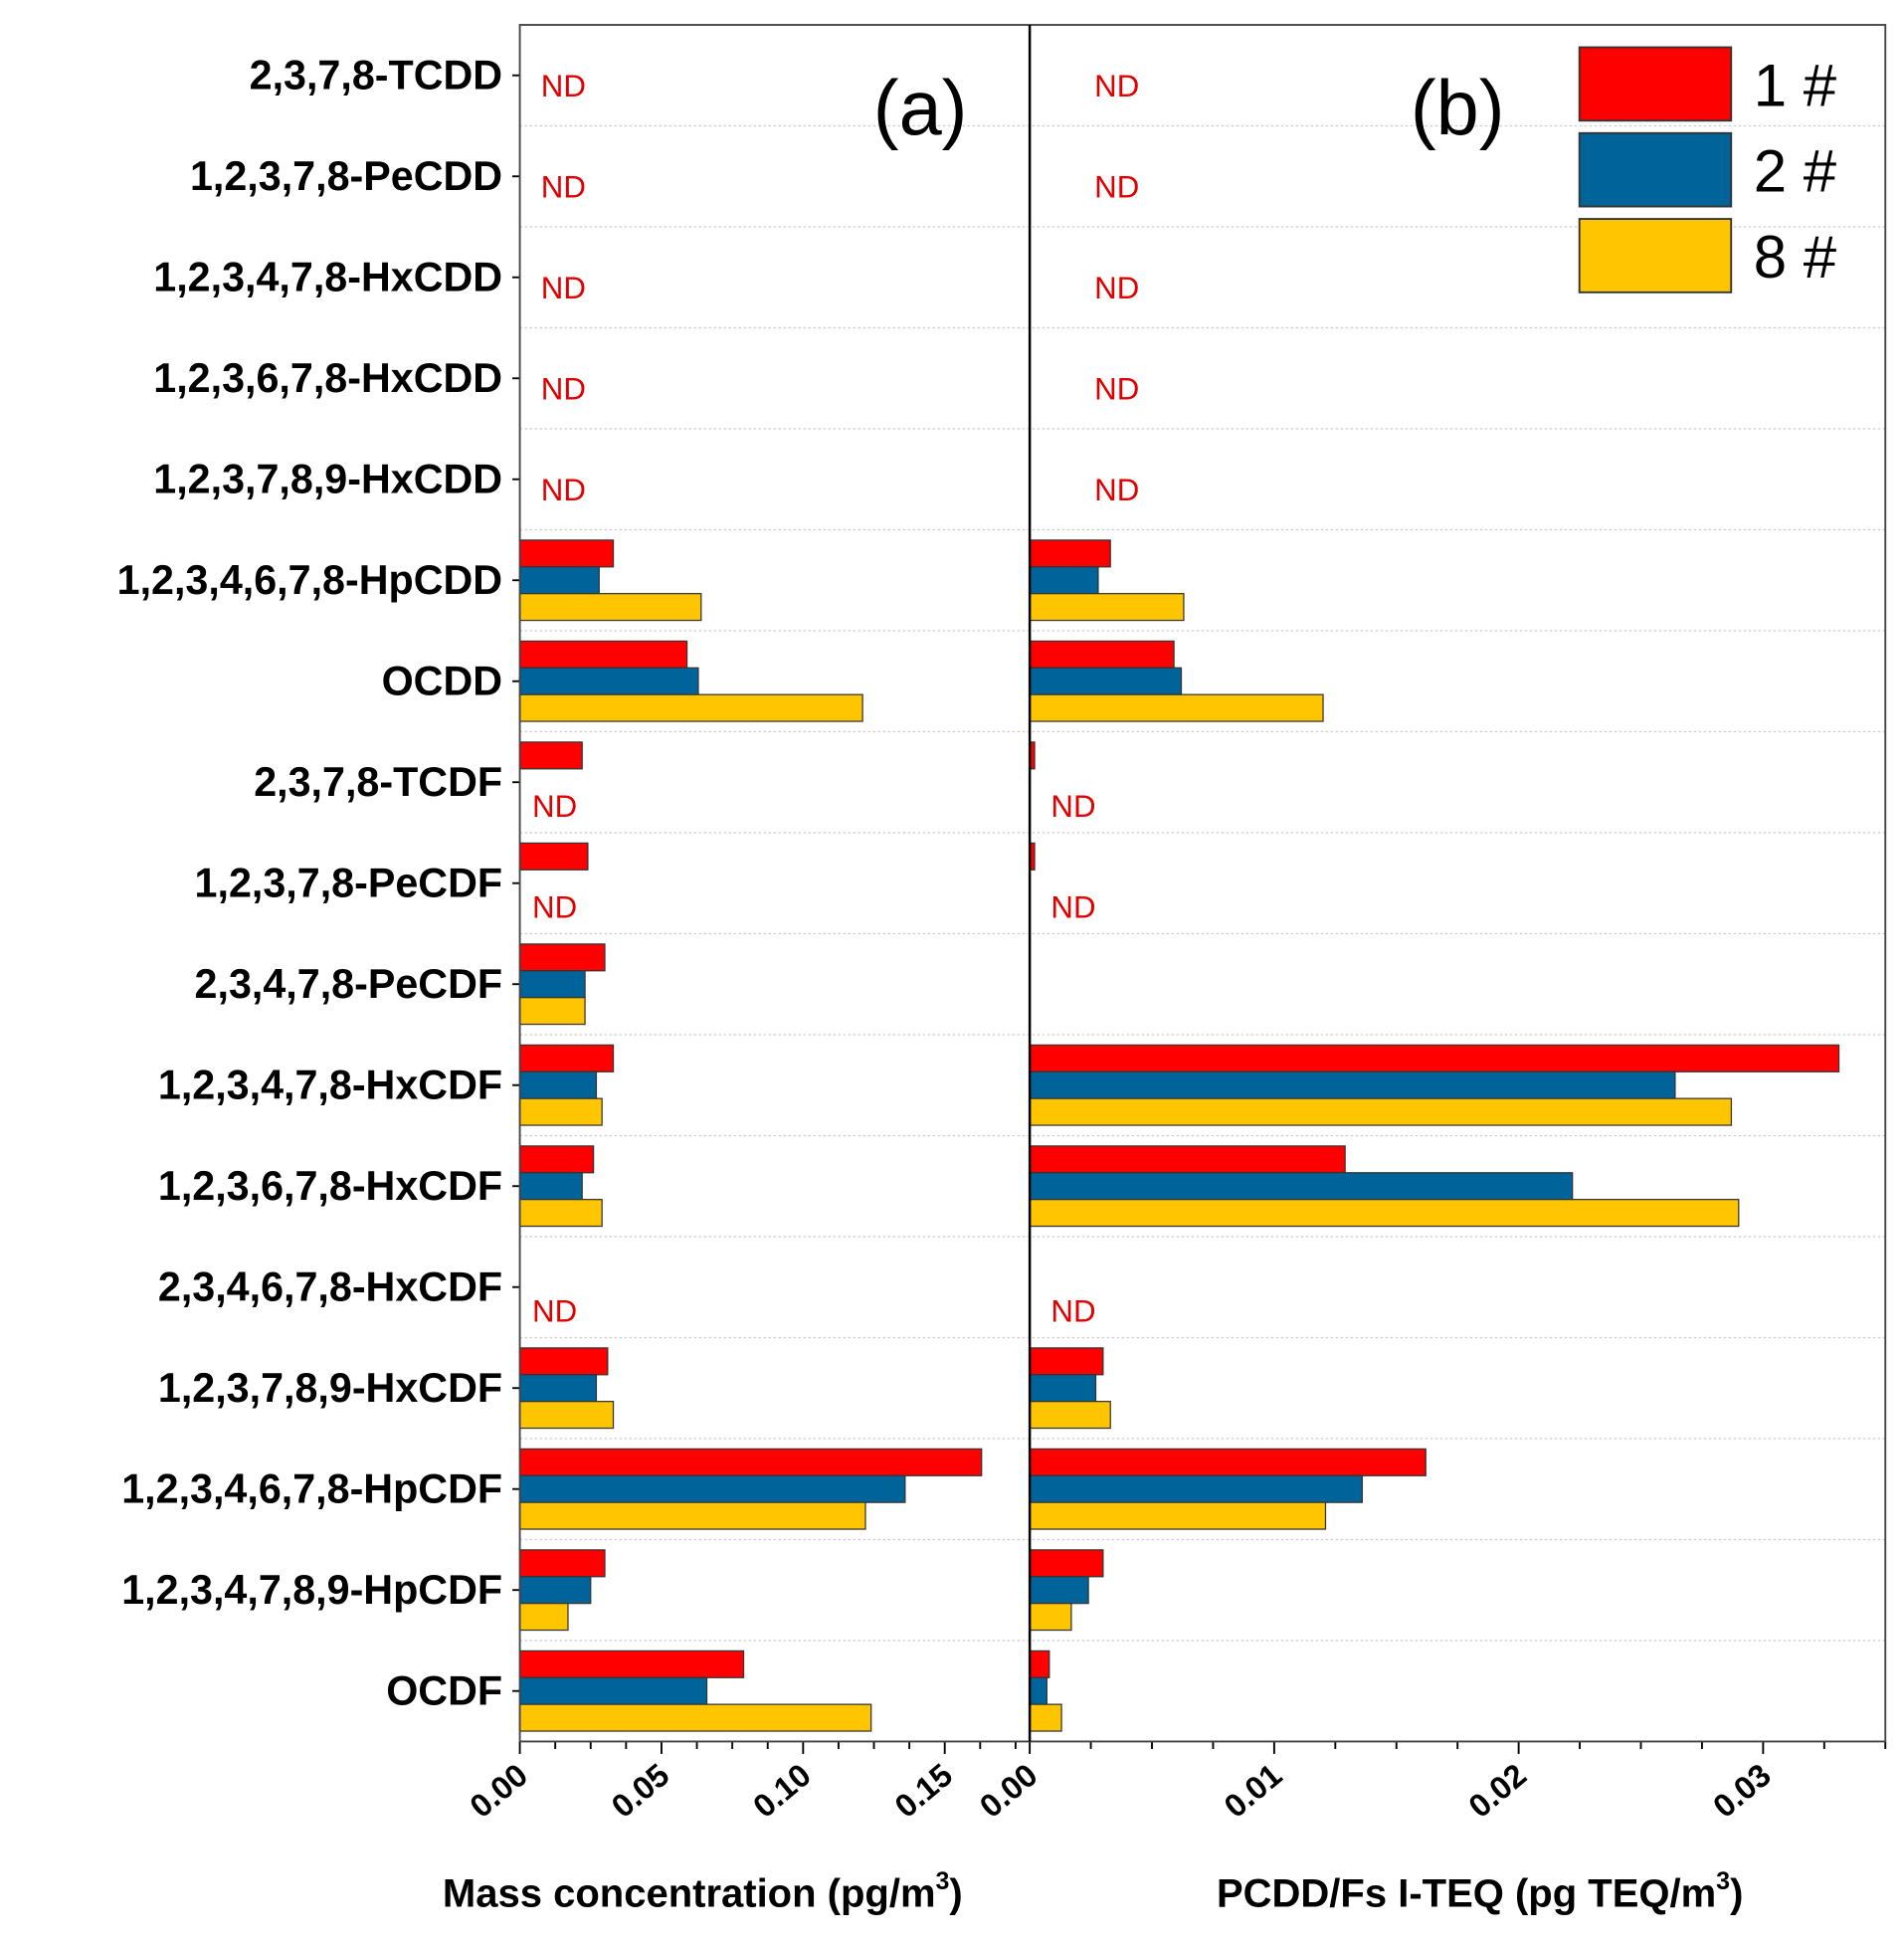 This screenshot has width=1904, height=1943. I want to click on x-tick-label: 0.15, so click(924, 1791).